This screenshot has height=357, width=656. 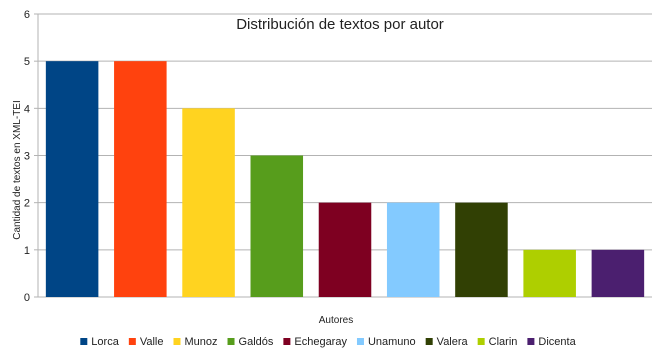 What do you see at coordinates (200, 342) in the screenshot?
I see `legend-label: Munoz` at bounding box center [200, 342].